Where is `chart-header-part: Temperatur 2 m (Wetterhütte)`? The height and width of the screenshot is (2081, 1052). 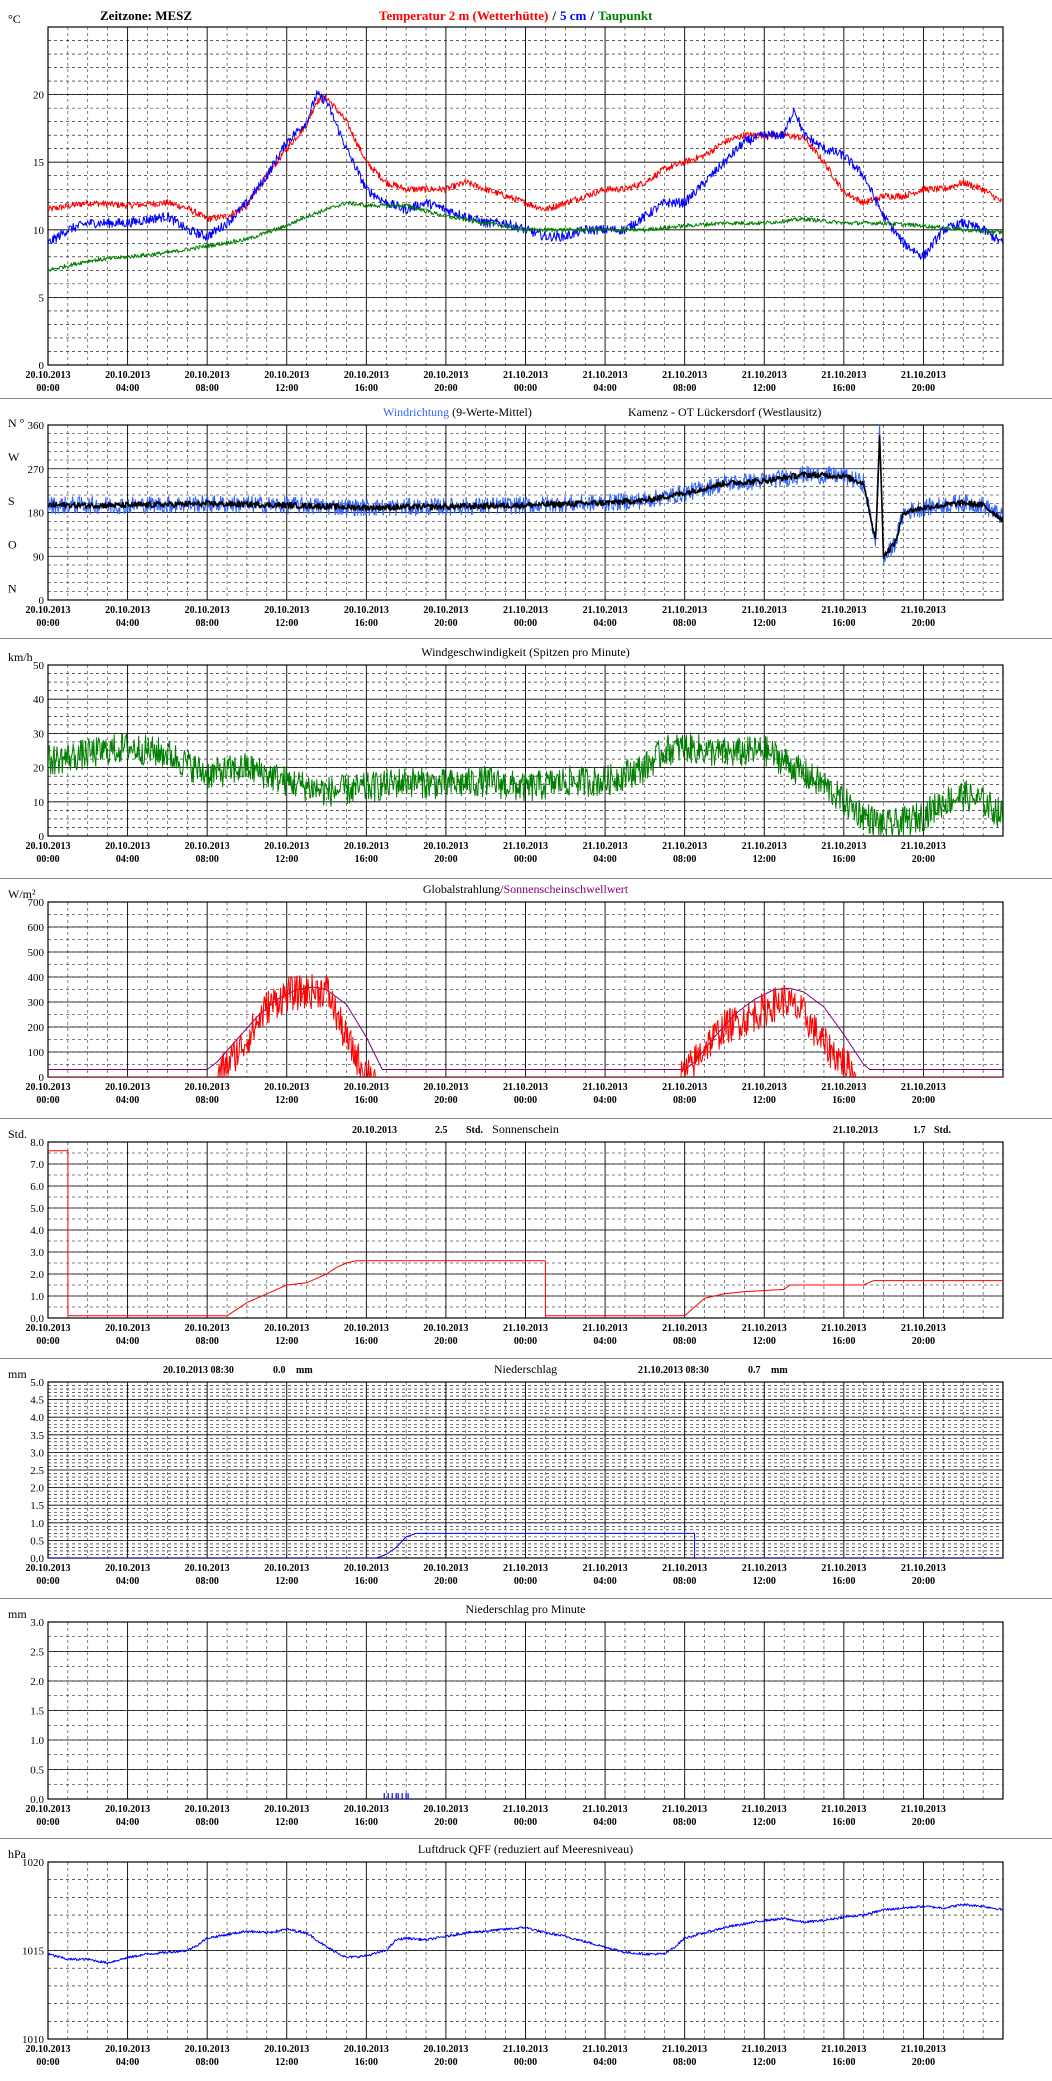
chart-header-part: Temperatur 2 m (Wetterhütte) is located at coordinates (463, 15).